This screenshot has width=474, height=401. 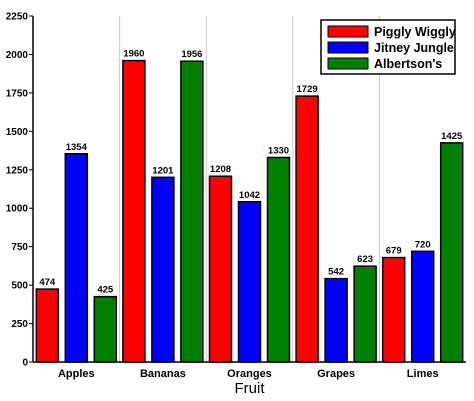 What do you see at coordinates (415, 32) in the screenshot?
I see `legend-label: Piggly Wiggly` at bounding box center [415, 32].